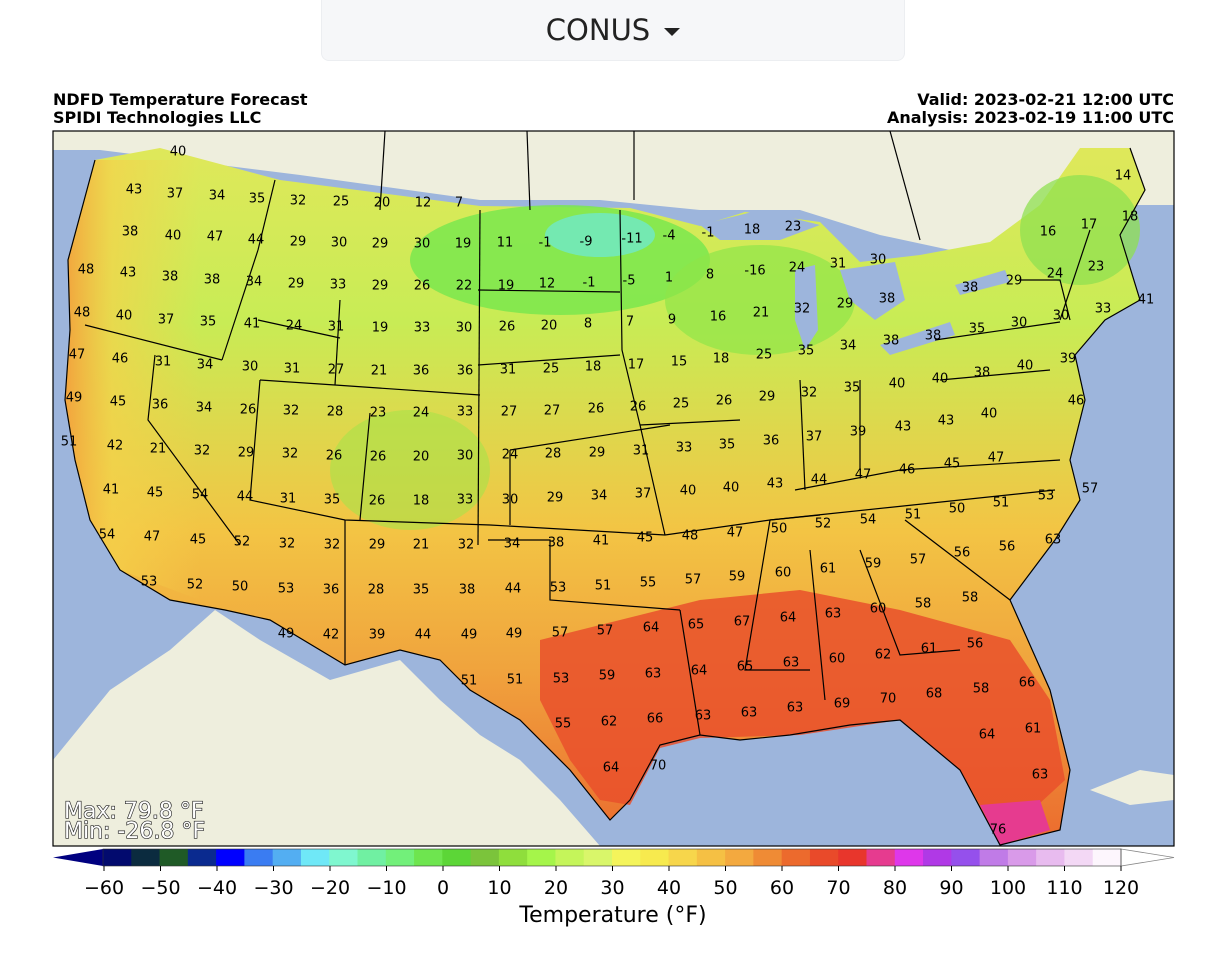  Describe the element at coordinates (1080, 230) in the screenshot. I see `cold-zone-northeast` at that location.